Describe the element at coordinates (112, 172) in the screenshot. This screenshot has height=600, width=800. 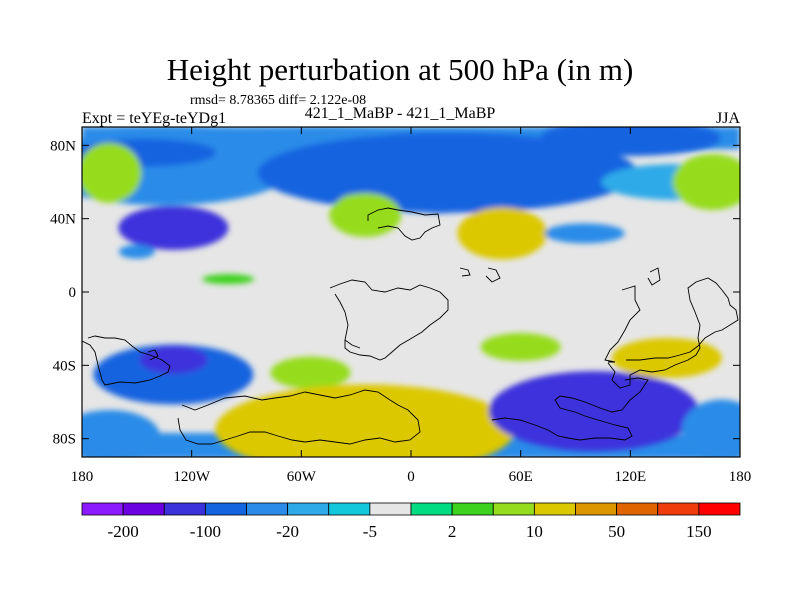
I see `field-region-nw-ridge` at that location.